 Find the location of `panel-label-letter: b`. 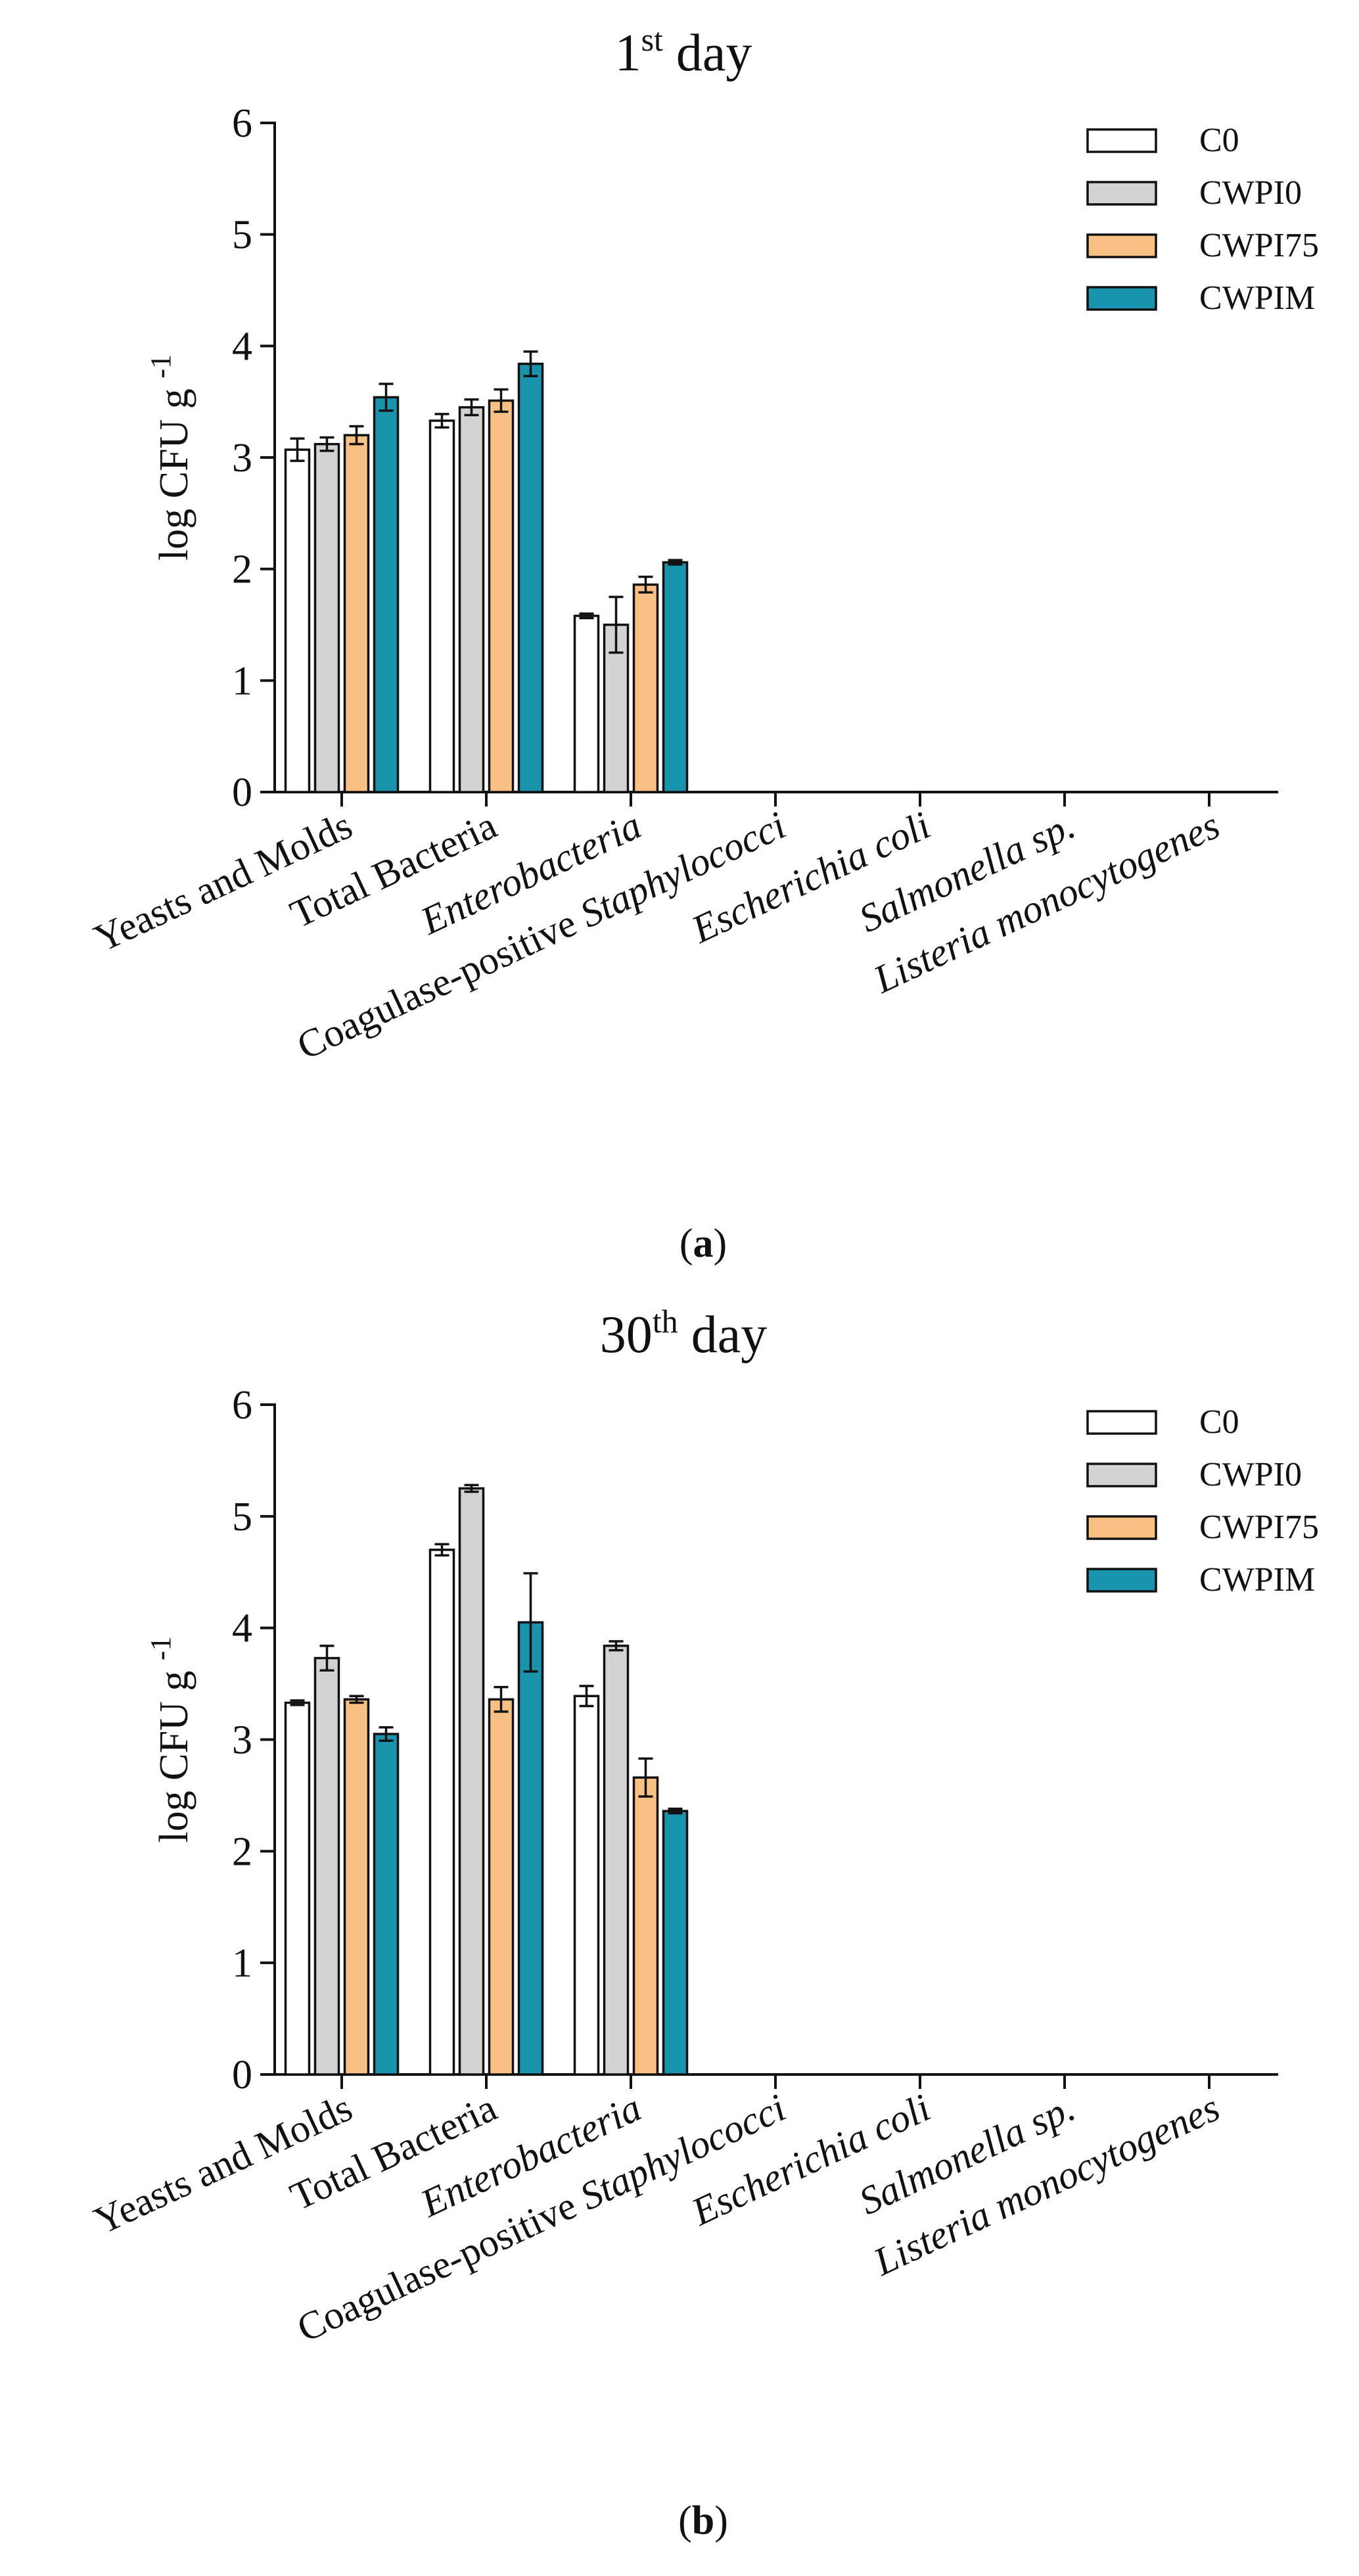

panel-label-letter: b is located at coordinates (703, 2520).